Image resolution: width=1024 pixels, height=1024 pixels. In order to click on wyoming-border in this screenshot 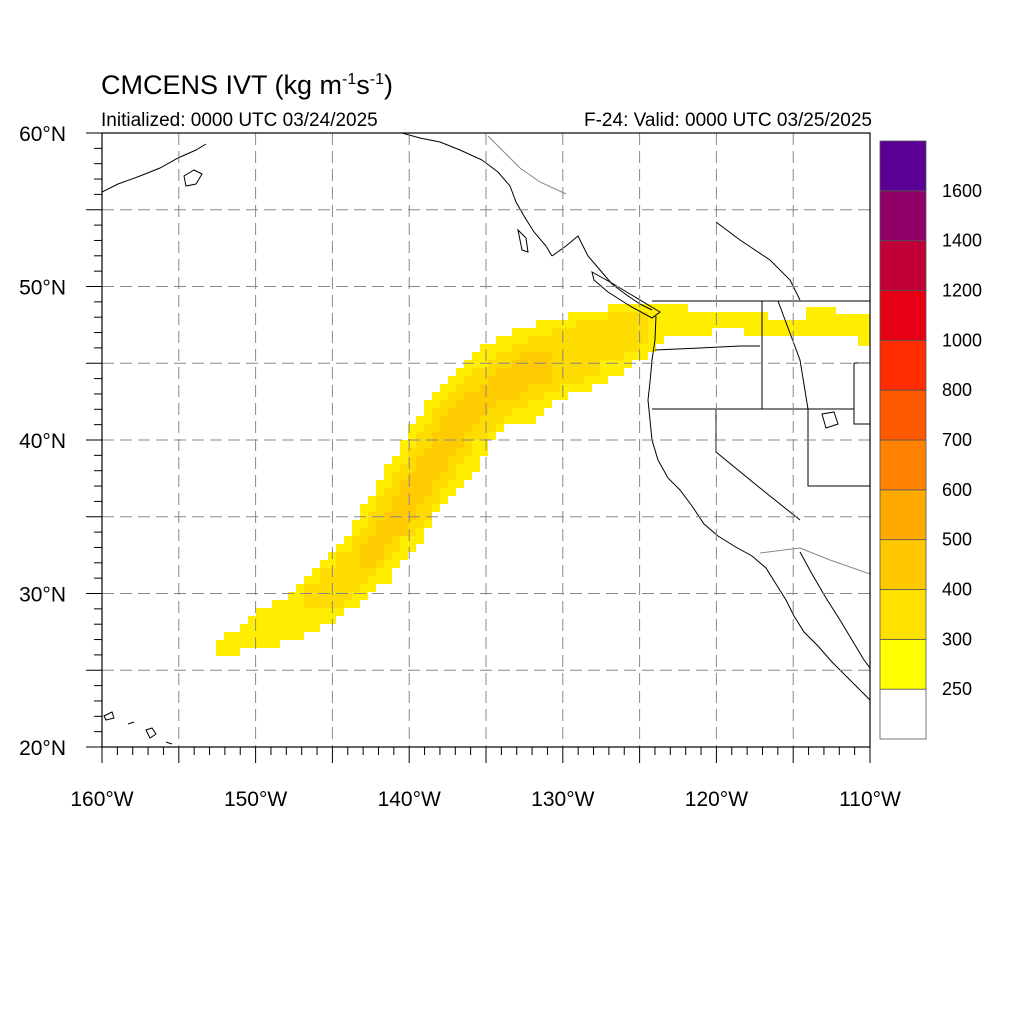, I will do `click(861, 393)`.